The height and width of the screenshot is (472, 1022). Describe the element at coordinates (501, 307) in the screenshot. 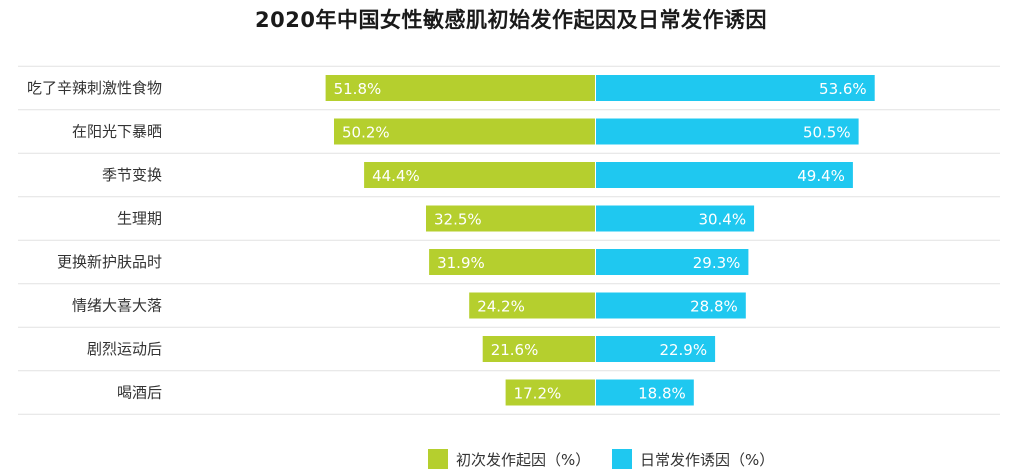

I see `value-label-first-onset: 24.2%` at that location.